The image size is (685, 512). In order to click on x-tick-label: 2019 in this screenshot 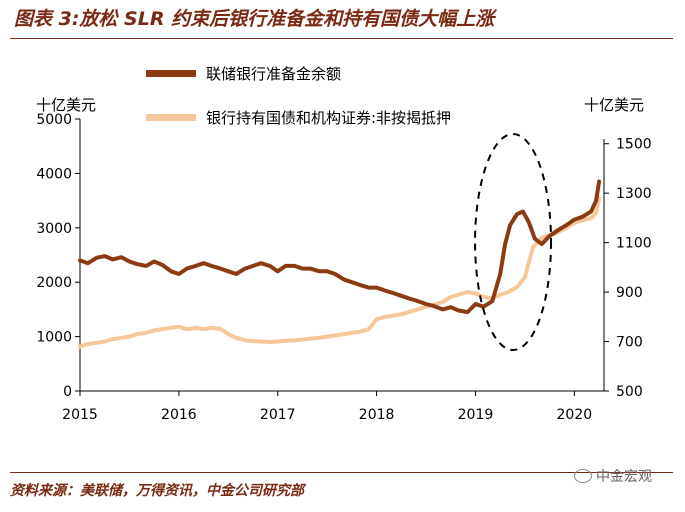, I will do `click(476, 415)`.